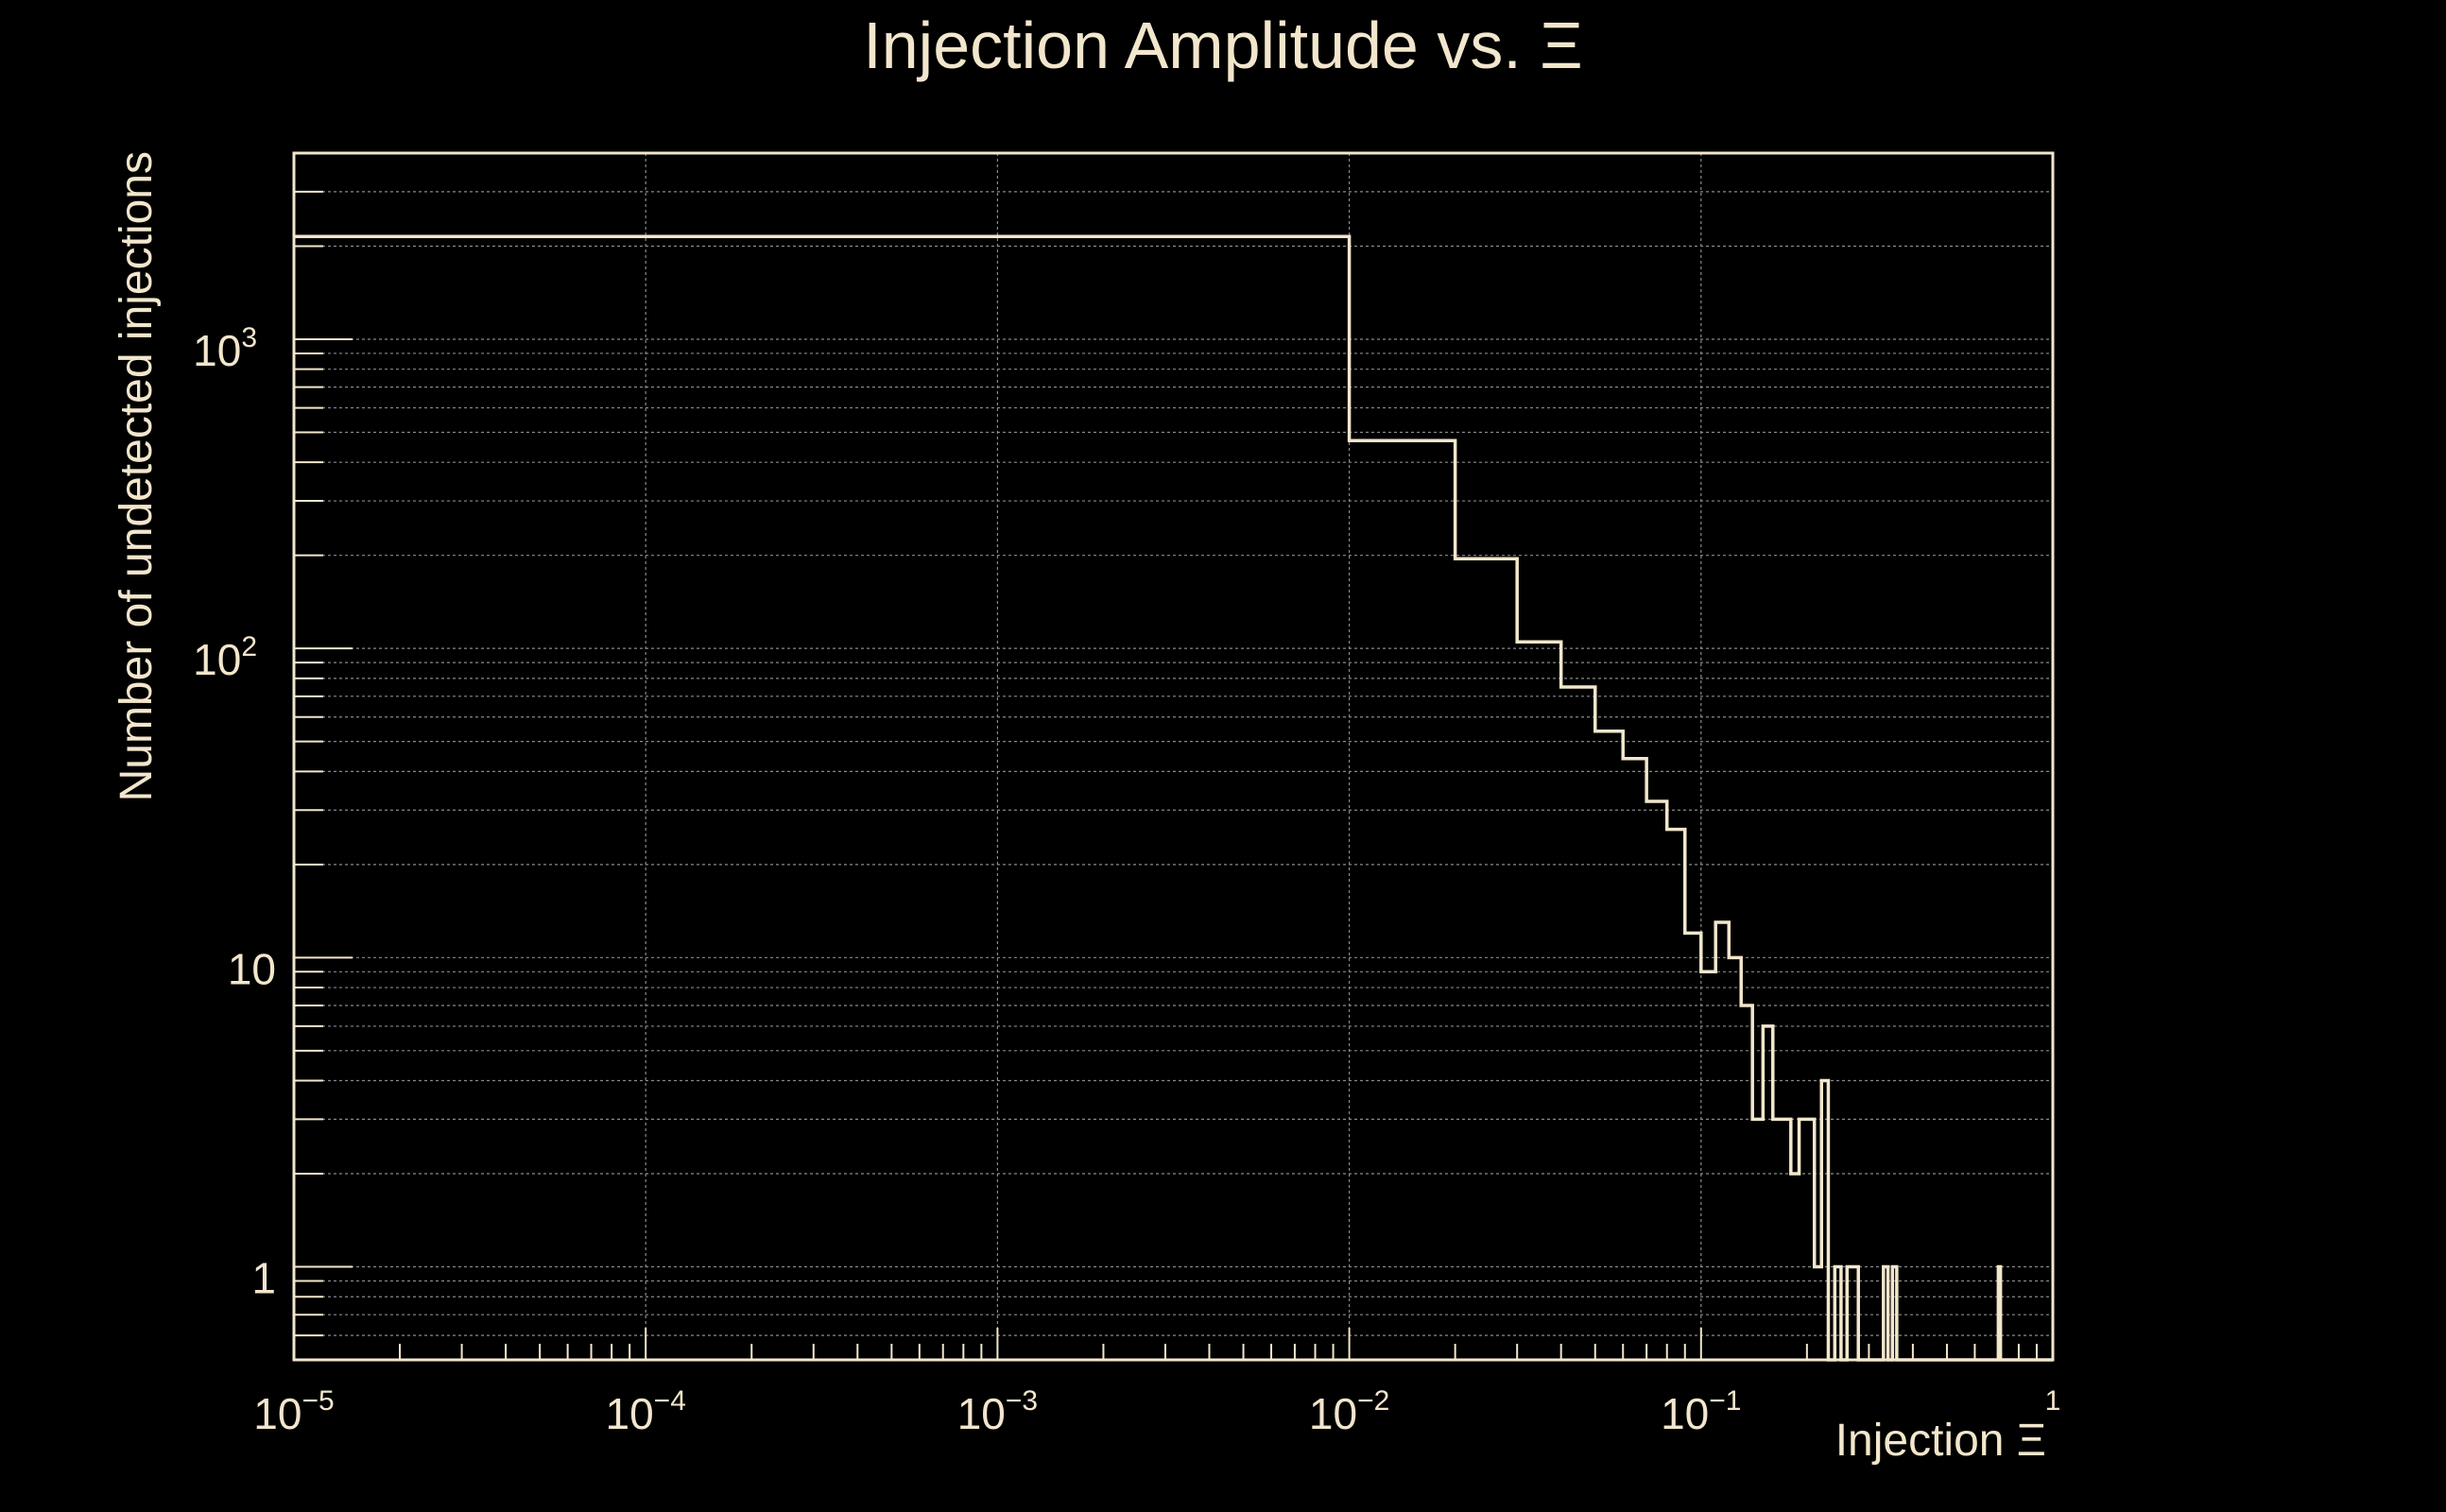  I want to click on y-axis-label: Number of undetected injections, so click(137, 476).